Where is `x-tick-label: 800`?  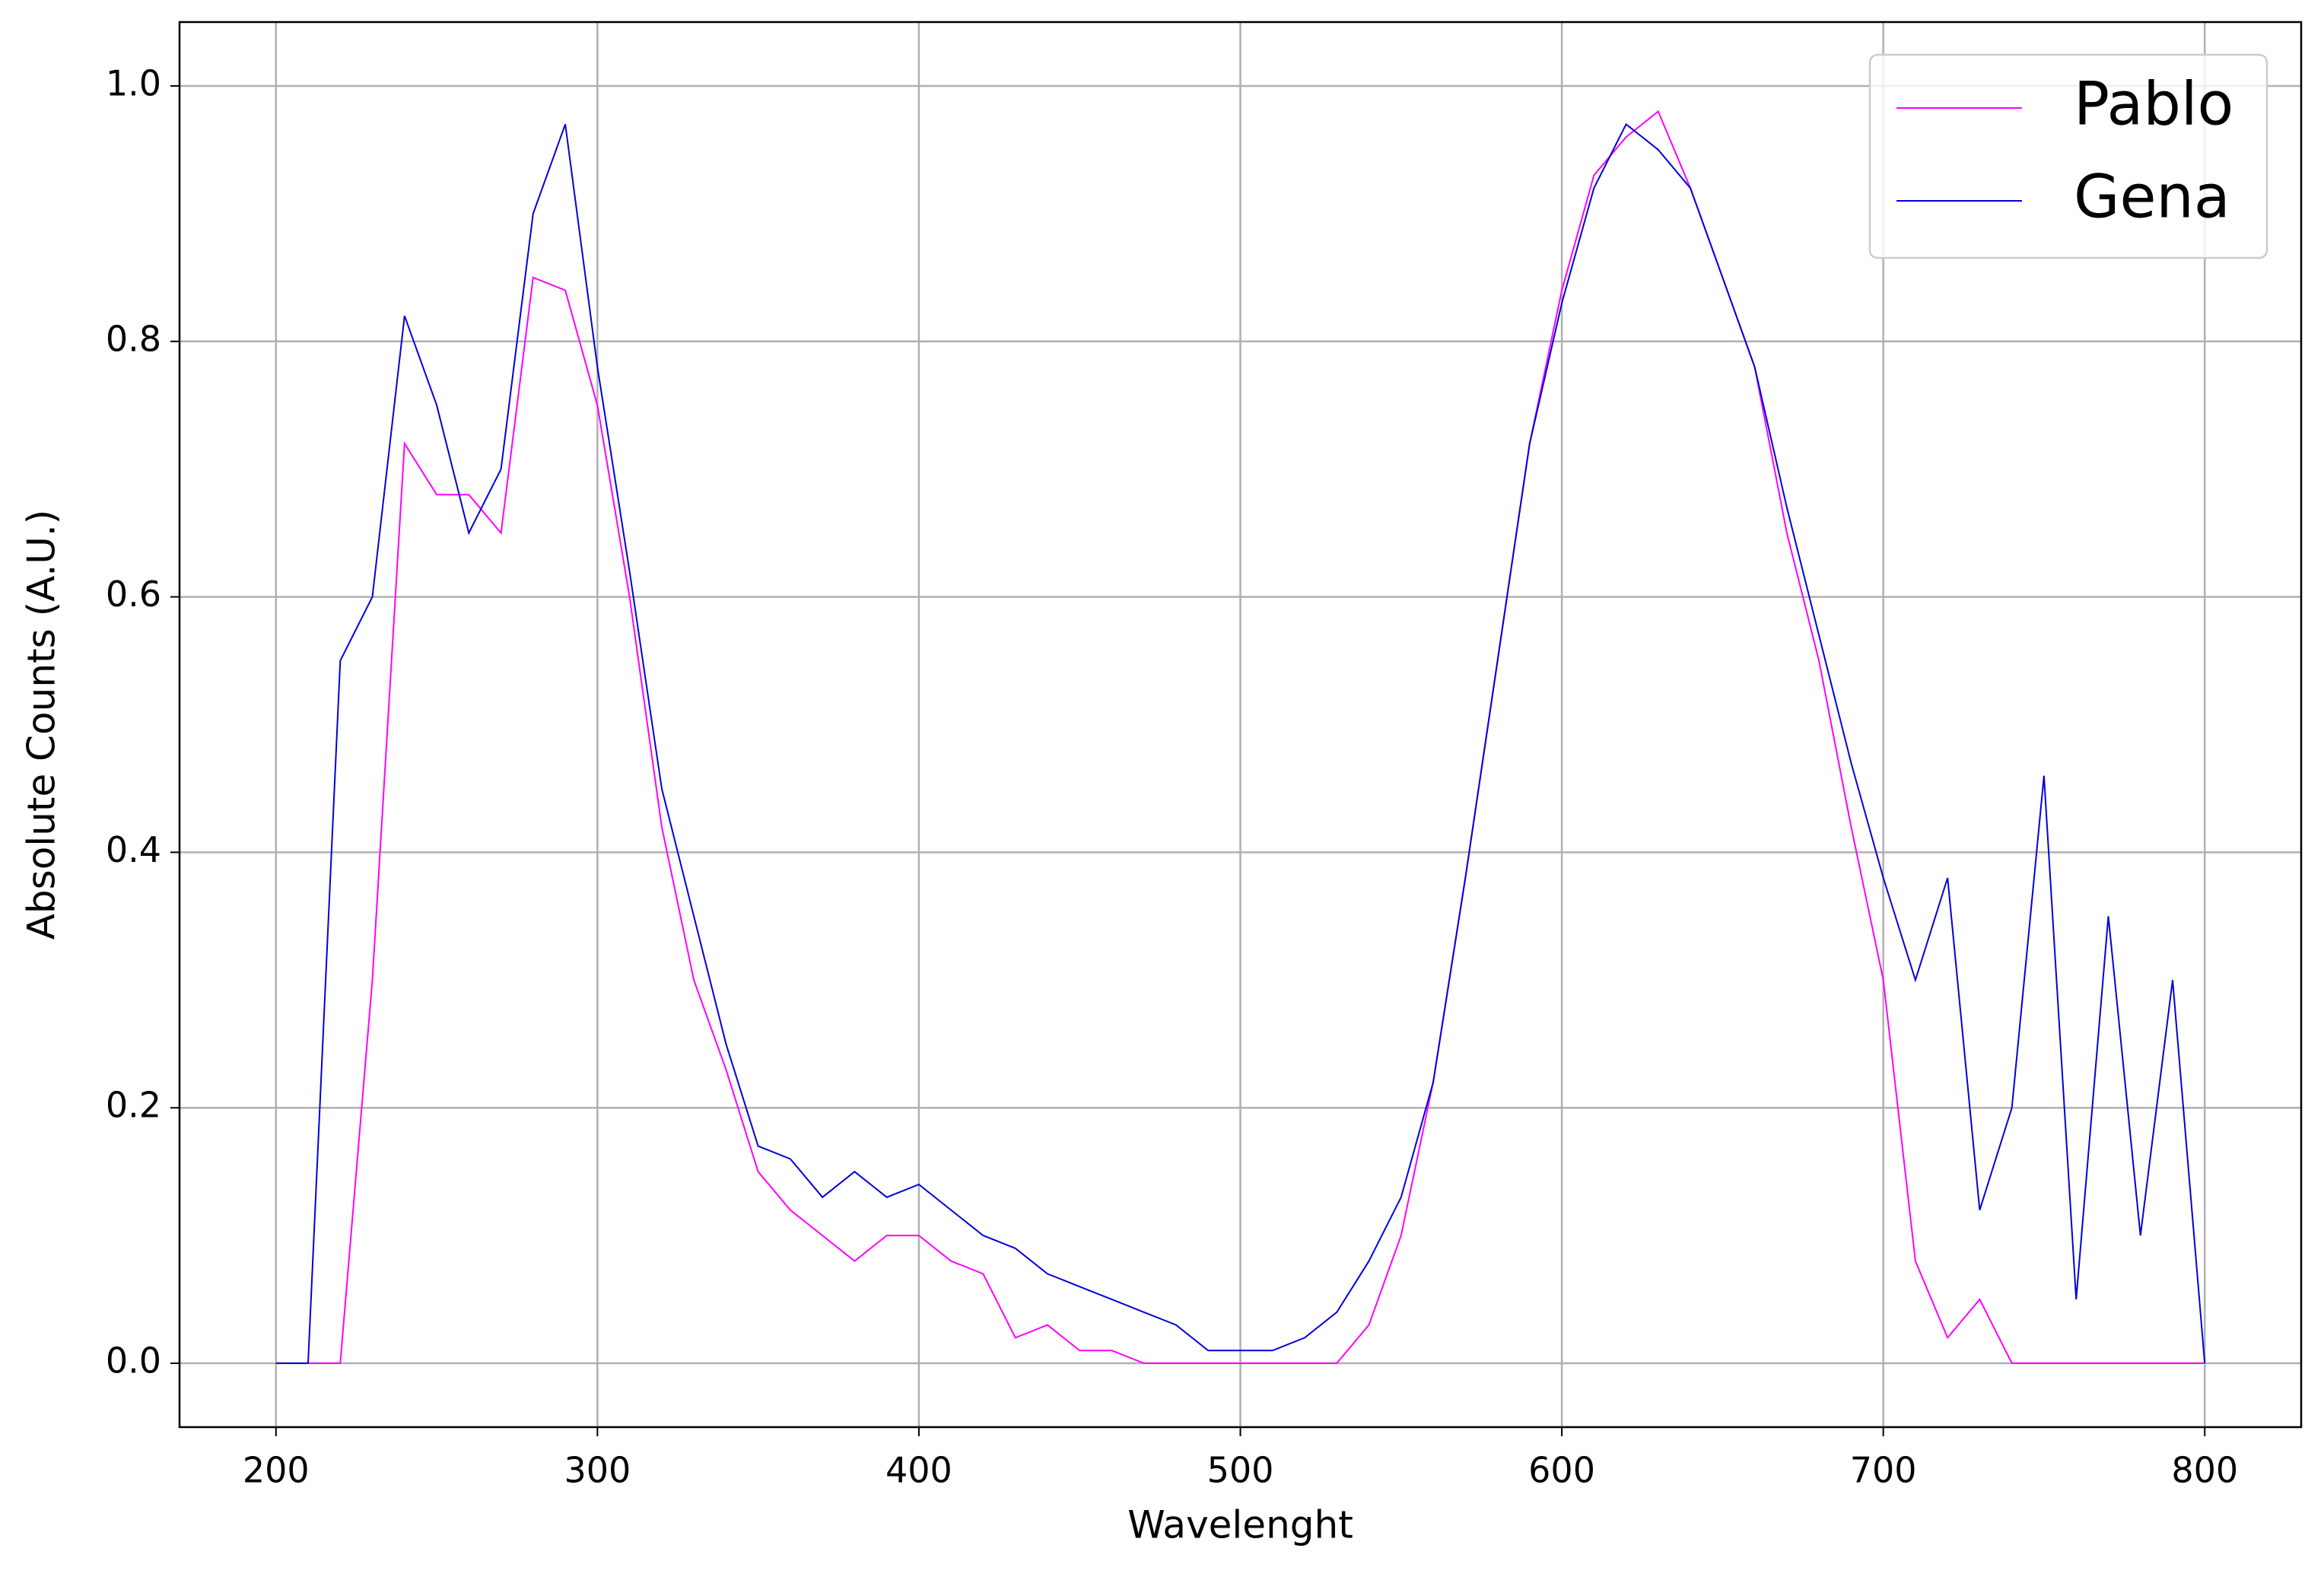
x-tick-label: 800 is located at coordinates (2204, 1470).